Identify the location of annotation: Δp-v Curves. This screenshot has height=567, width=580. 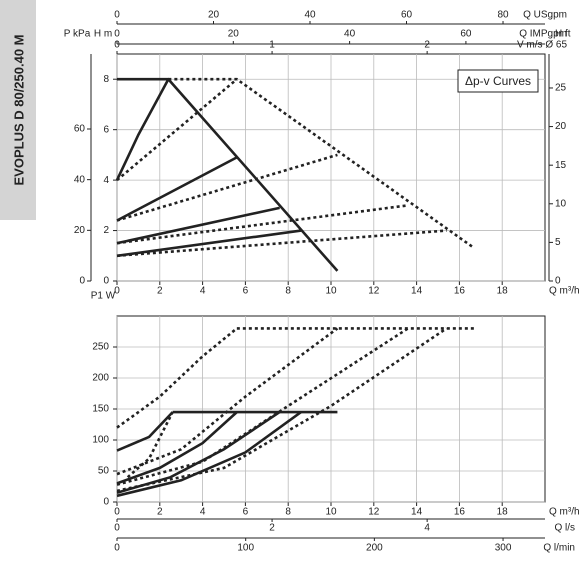
(498, 81).